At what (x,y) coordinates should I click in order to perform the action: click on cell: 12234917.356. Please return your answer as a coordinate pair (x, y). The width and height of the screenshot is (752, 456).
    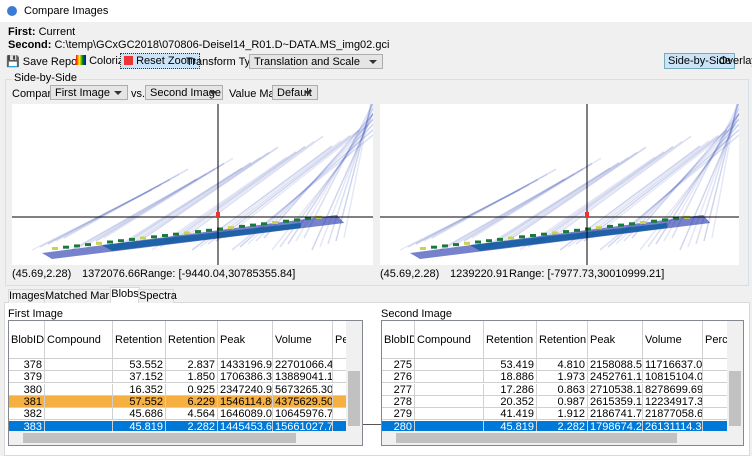
    Looking at the image, I should click on (673, 402).